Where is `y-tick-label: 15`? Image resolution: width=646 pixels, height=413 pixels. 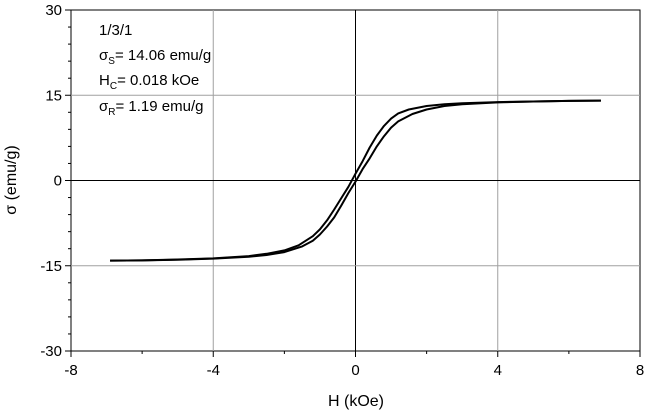 y-tick-label: 15 is located at coordinates (53, 95).